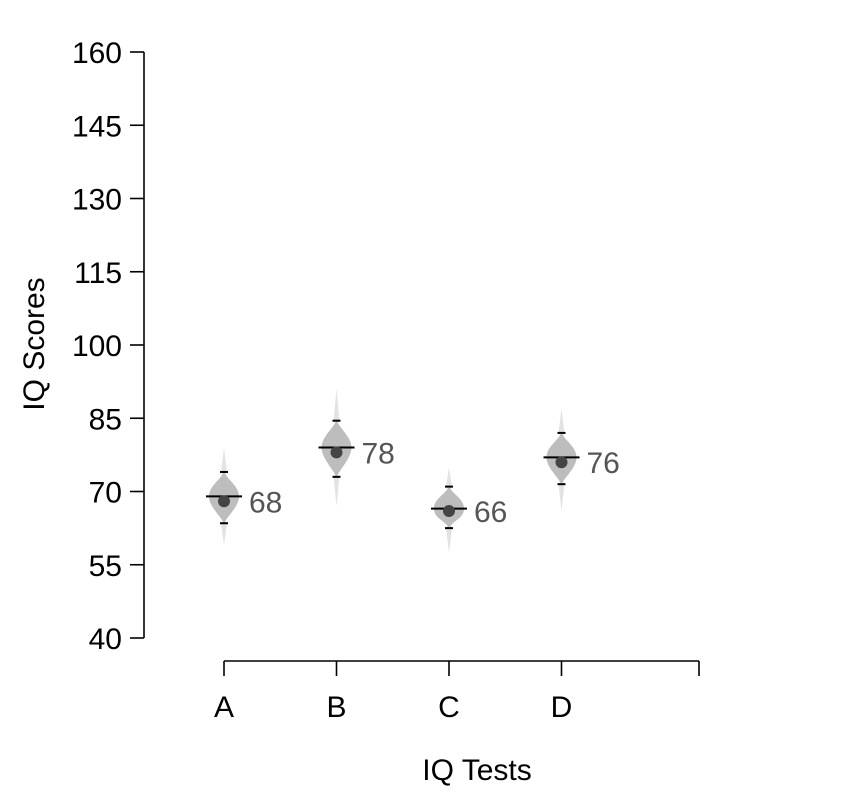 The height and width of the screenshot is (793, 863). I want to click on y-tick-label: 145, so click(97, 126).